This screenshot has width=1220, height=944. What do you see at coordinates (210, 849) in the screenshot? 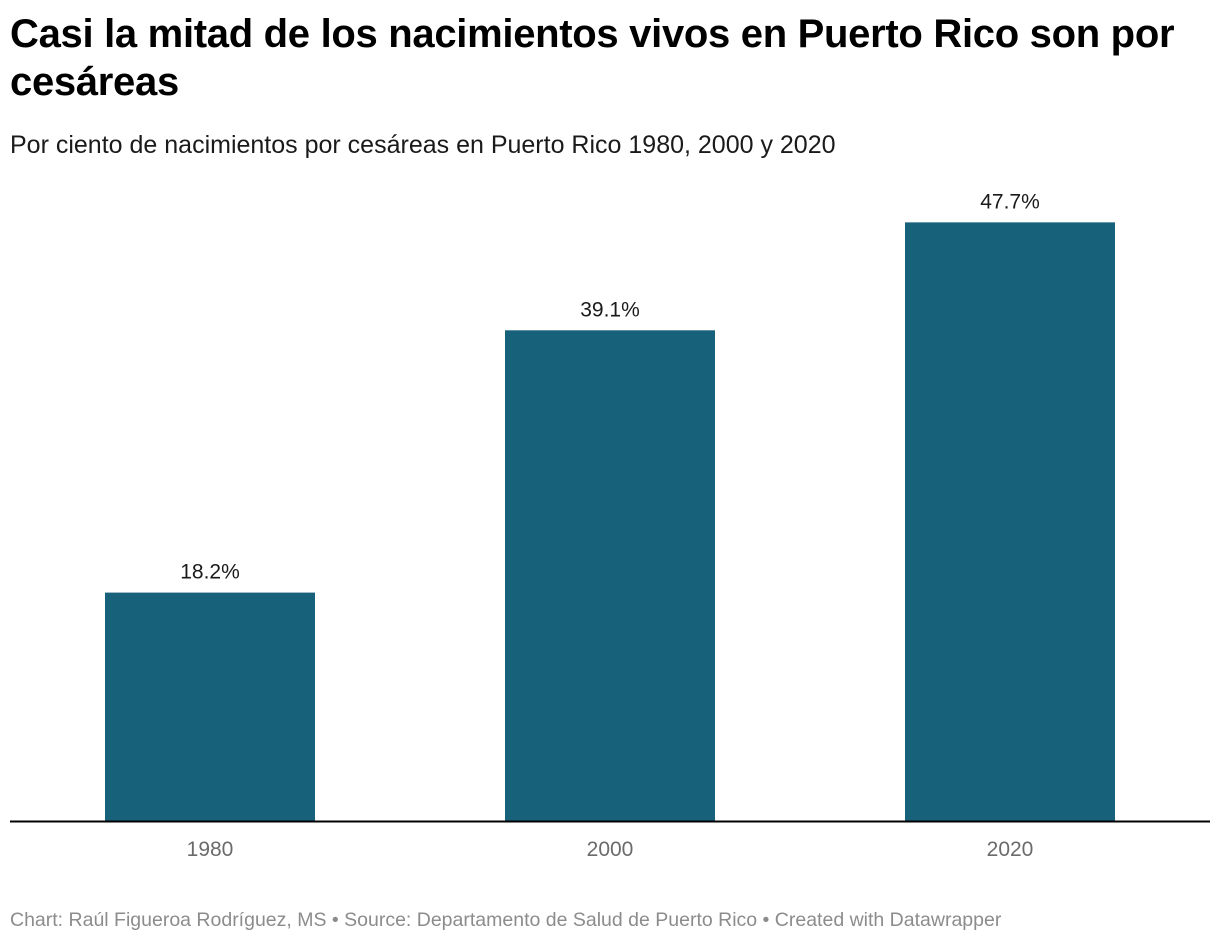
I see `x-tick-label-1980: 1980` at bounding box center [210, 849].